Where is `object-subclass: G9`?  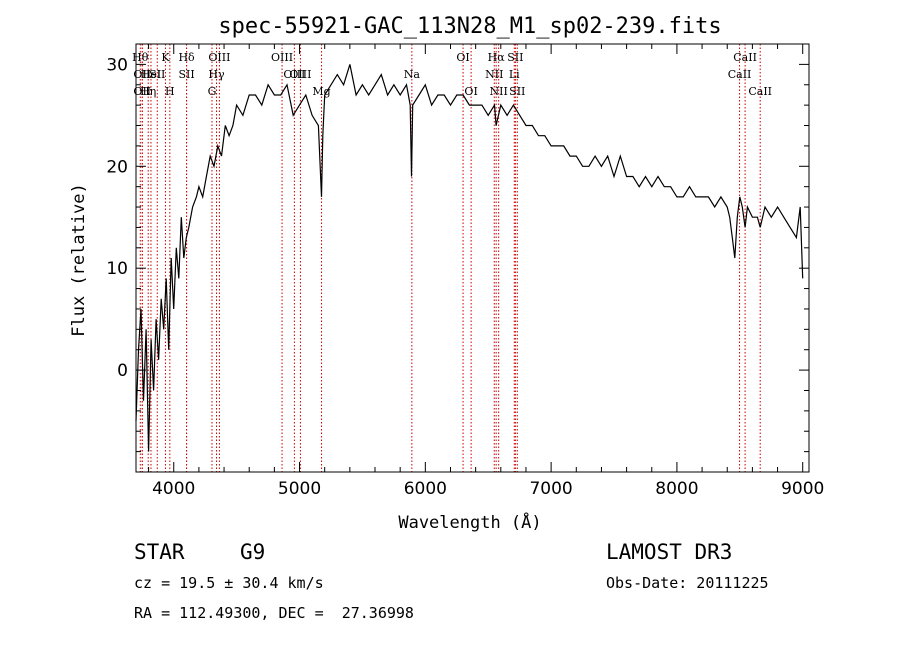 object-subclass: G9 is located at coordinates (253, 552).